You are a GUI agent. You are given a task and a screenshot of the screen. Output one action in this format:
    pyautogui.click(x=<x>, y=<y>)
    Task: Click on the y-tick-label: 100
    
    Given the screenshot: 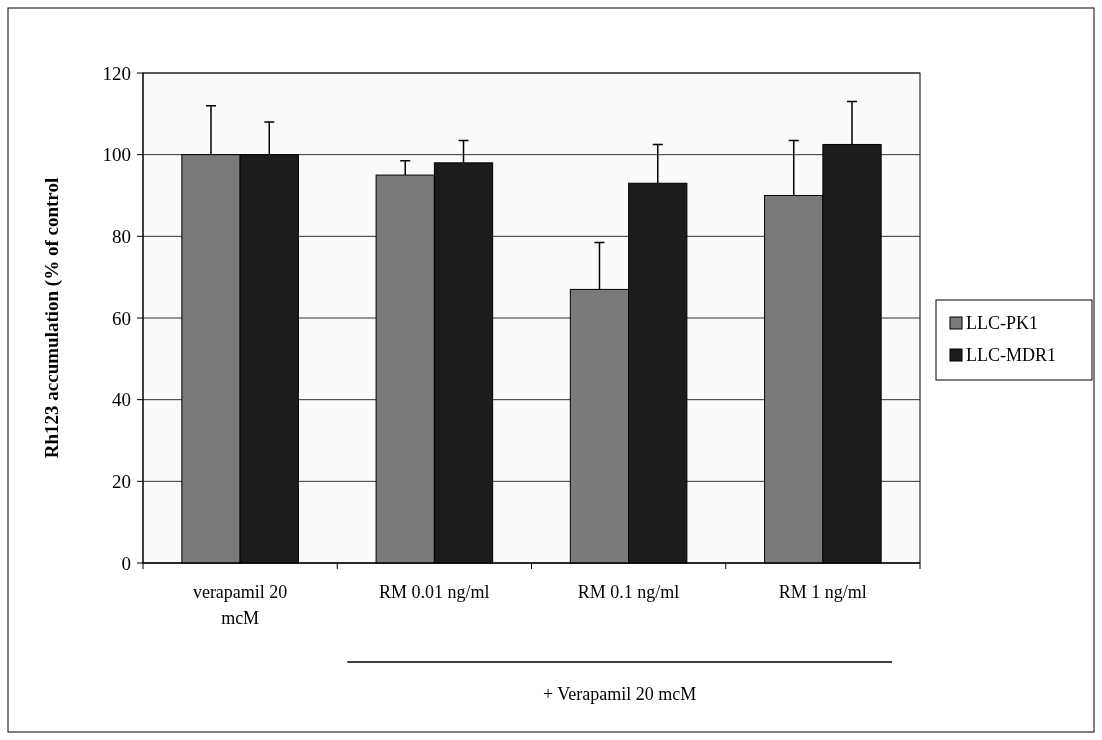 What is the action you would take?
    pyautogui.click(x=116, y=155)
    